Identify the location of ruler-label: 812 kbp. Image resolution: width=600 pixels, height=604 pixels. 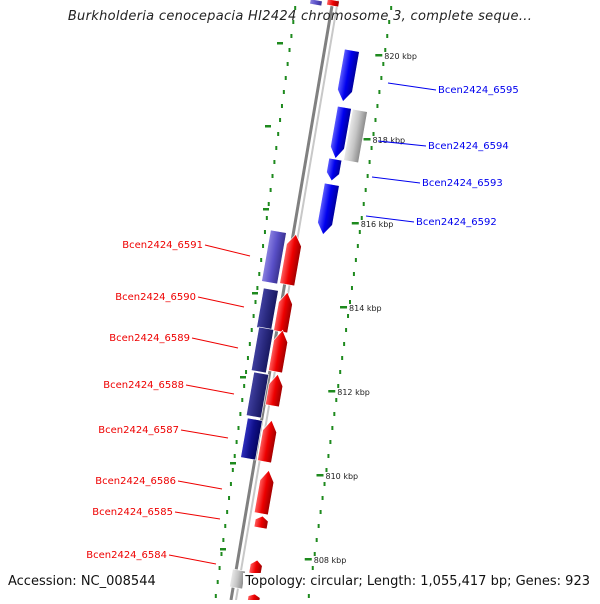
(353, 392).